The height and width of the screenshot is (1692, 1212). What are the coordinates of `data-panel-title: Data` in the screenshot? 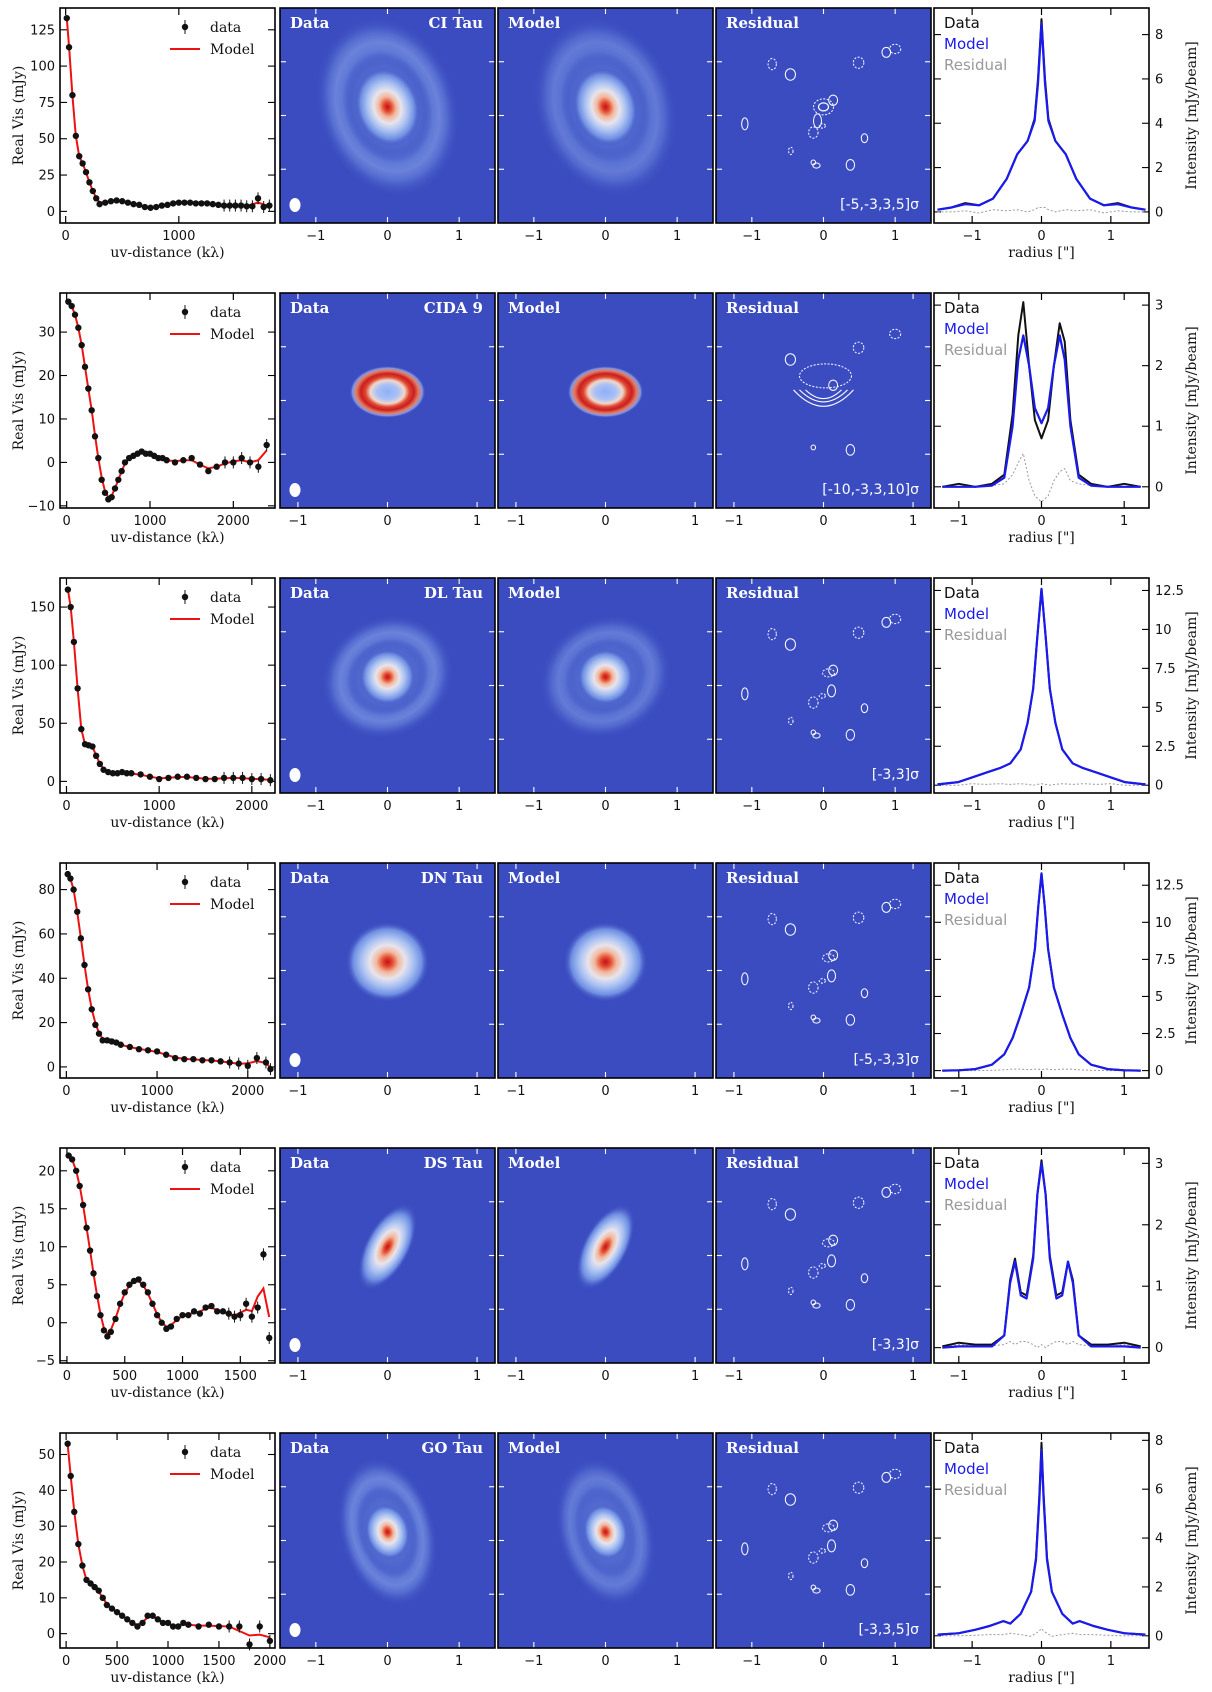 It's located at (310, 878).